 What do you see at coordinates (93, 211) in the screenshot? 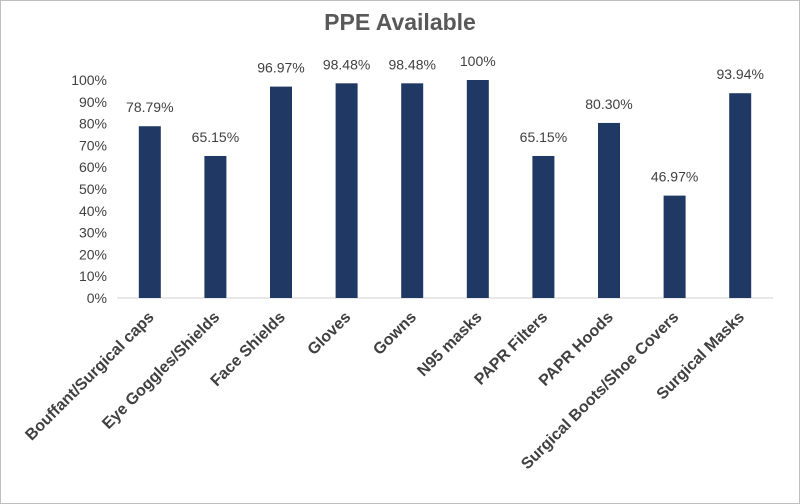
I see `y-tick-label: 40%` at bounding box center [93, 211].